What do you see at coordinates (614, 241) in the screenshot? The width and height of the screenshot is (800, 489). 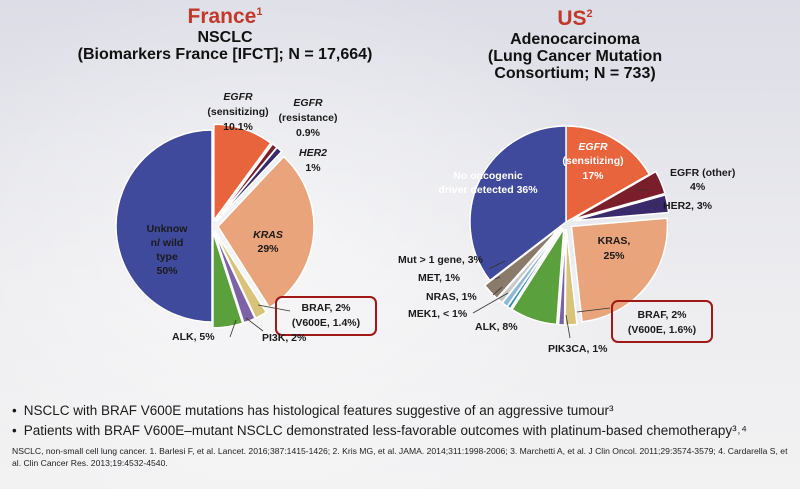 I see `us-kras-1: KRAS,` at bounding box center [614, 241].